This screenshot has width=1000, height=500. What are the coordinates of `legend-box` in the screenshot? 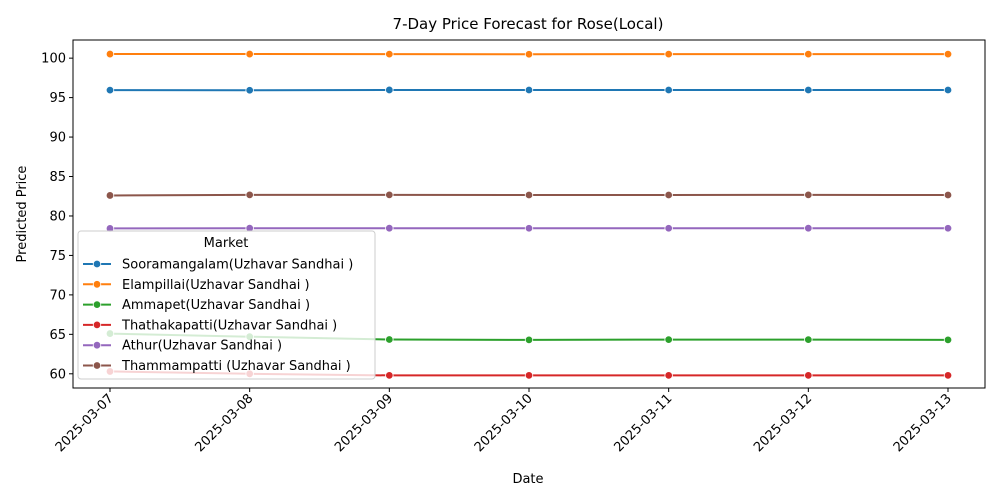 It's located at (226, 305).